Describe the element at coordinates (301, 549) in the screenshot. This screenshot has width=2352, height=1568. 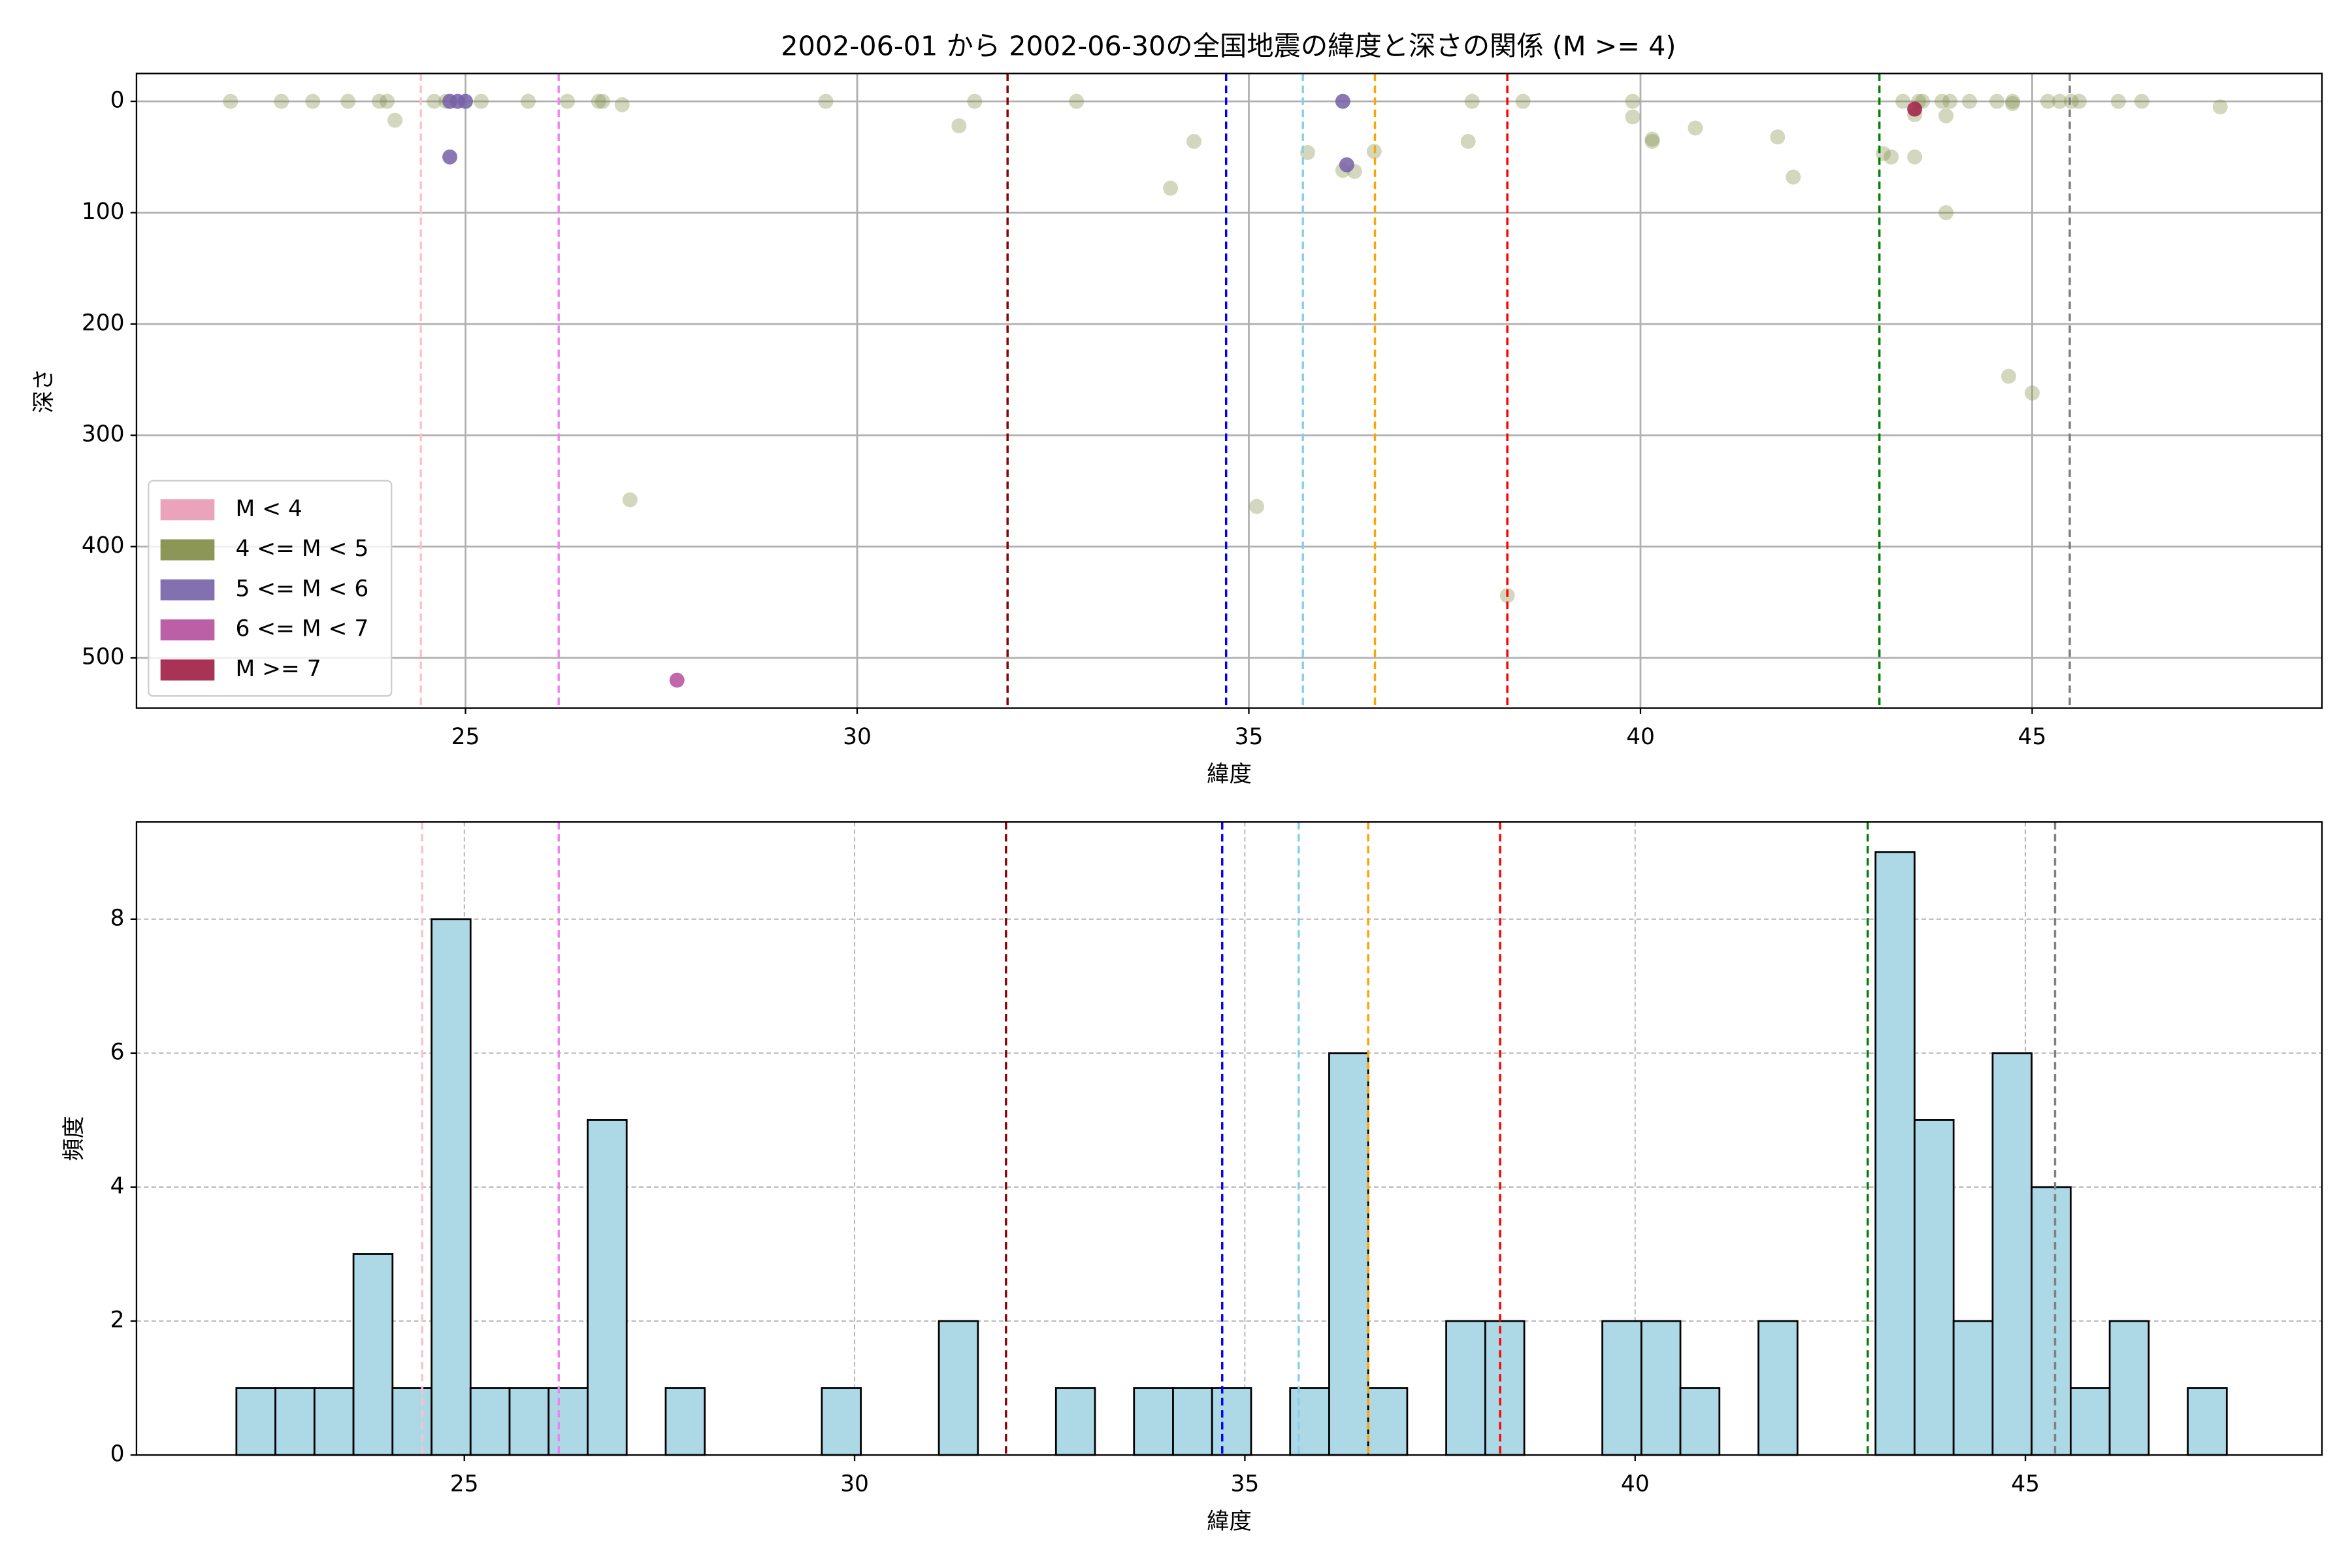
I see `legend-label: 4 <= M < 5` at that location.